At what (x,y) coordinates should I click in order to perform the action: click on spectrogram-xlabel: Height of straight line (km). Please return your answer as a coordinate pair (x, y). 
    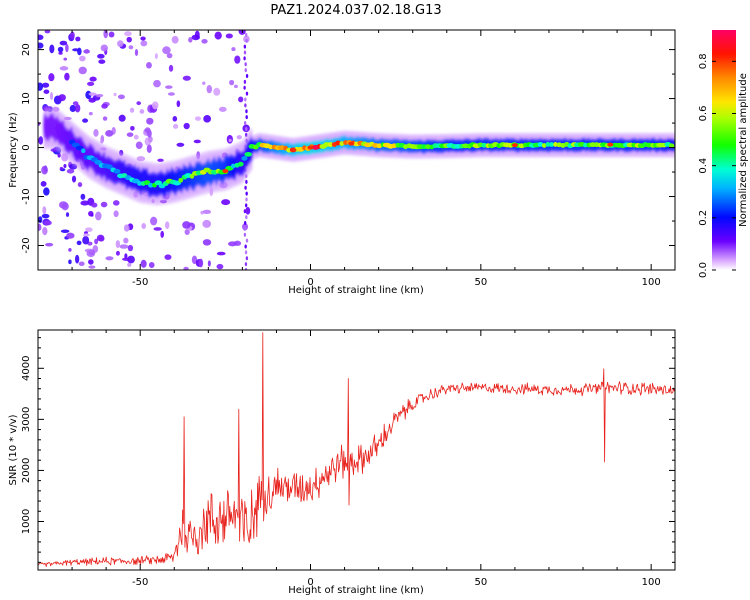
    Looking at the image, I should click on (356, 290).